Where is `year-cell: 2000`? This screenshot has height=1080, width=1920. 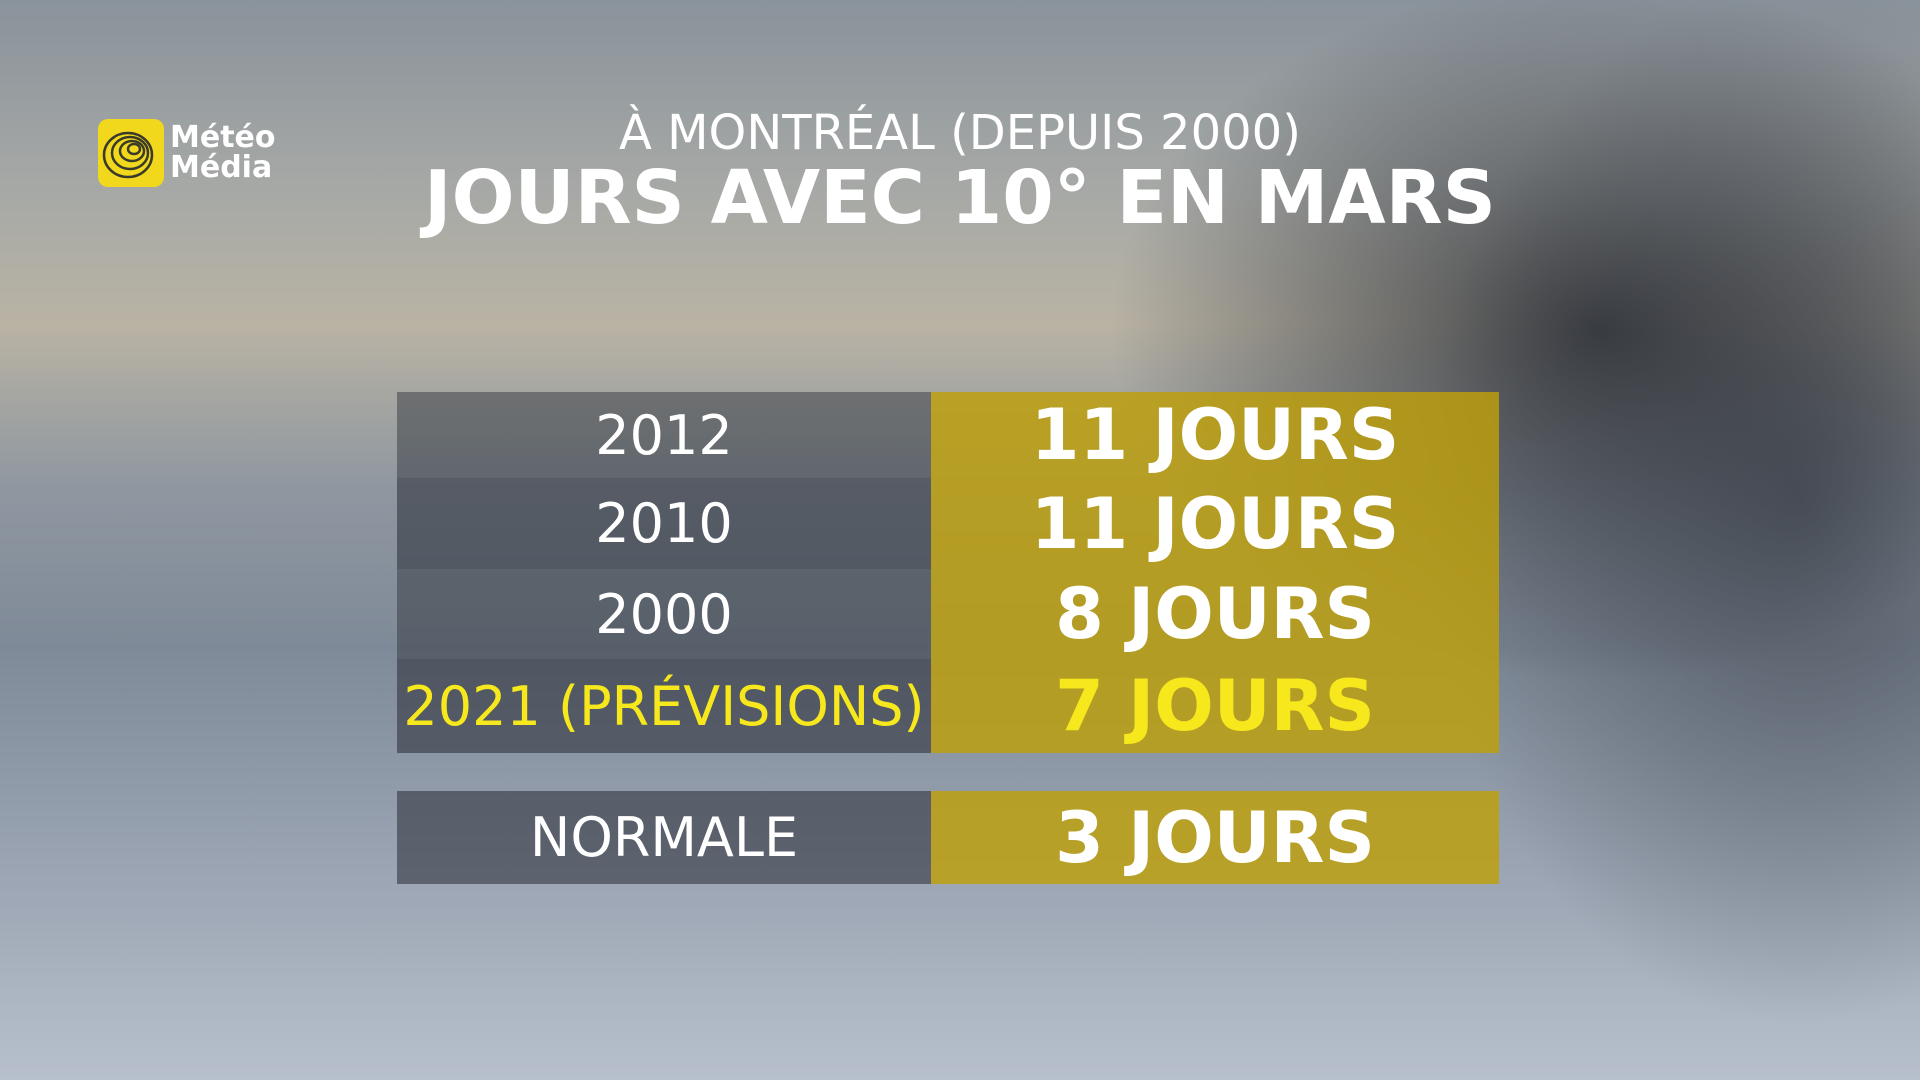
year-cell: 2000 is located at coordinates (664, 614).